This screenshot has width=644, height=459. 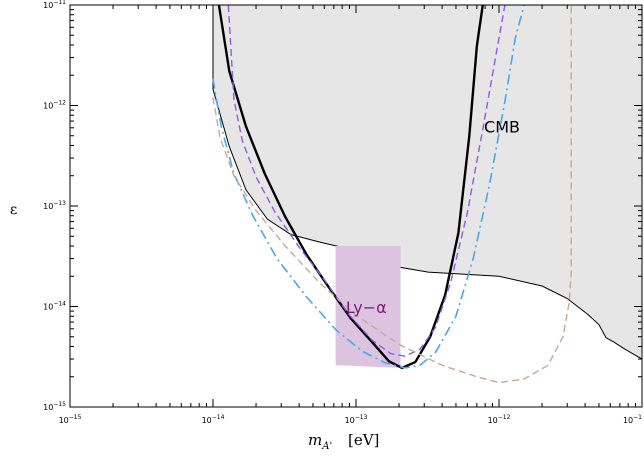 I want to click on x-tick-label: 10−1, so click(x=632, y=419).